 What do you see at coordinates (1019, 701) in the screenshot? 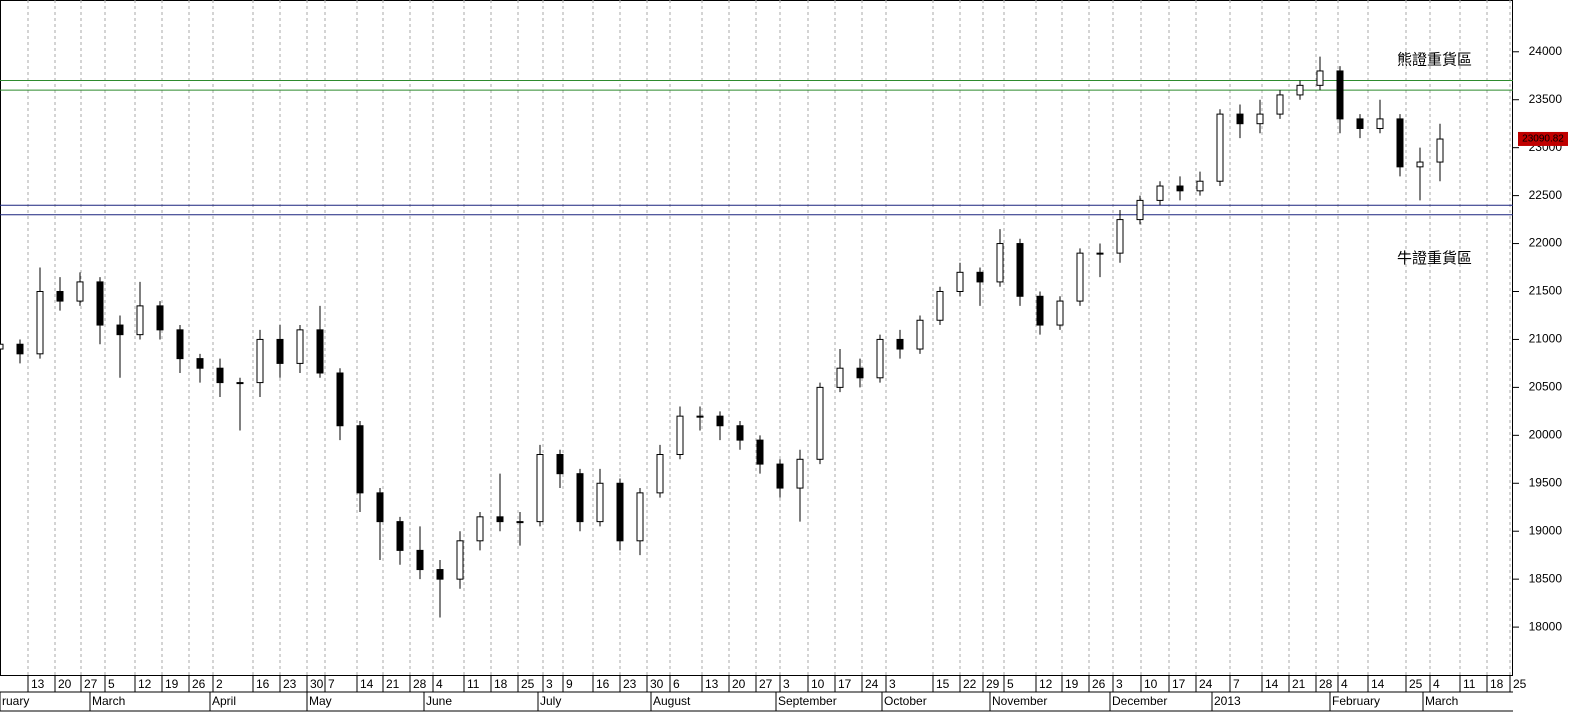
I see `month-label: November` at bounding box center [1019, 701].